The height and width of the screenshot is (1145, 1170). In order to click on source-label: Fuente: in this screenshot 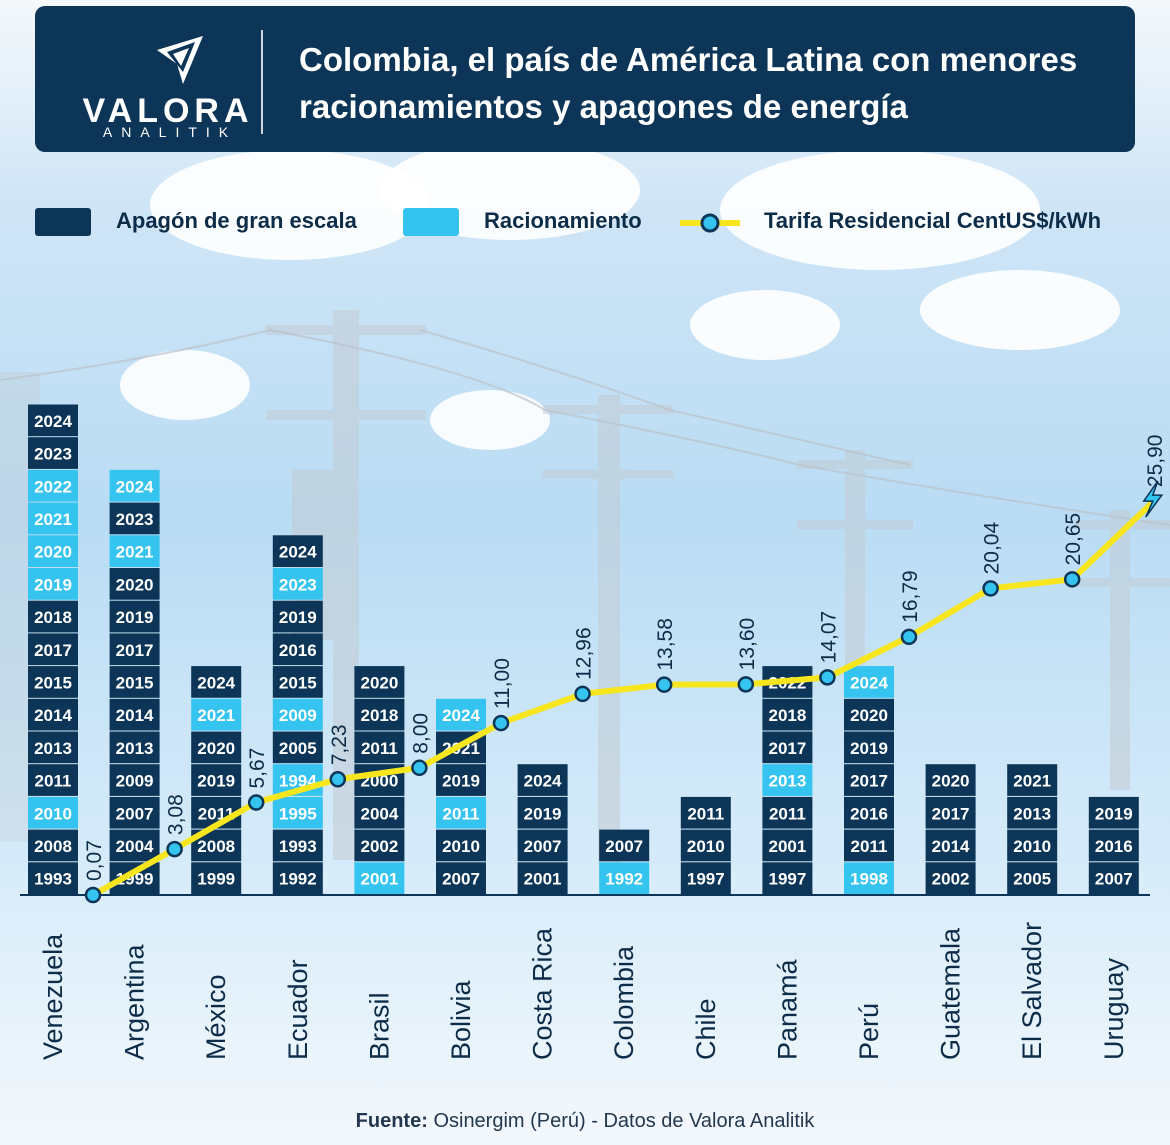, I will do `click(391, 1121)`.